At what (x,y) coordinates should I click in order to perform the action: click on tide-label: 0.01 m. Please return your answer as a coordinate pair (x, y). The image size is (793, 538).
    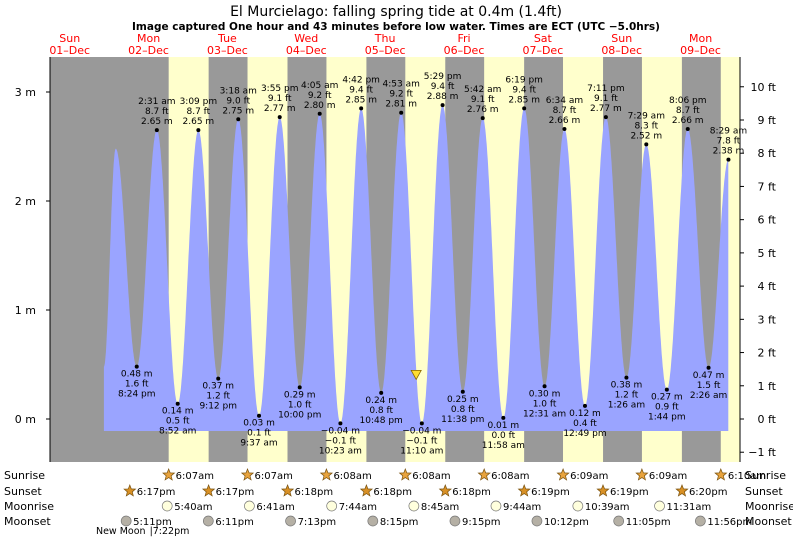
    Looking at the image, I should click on (503, 426).